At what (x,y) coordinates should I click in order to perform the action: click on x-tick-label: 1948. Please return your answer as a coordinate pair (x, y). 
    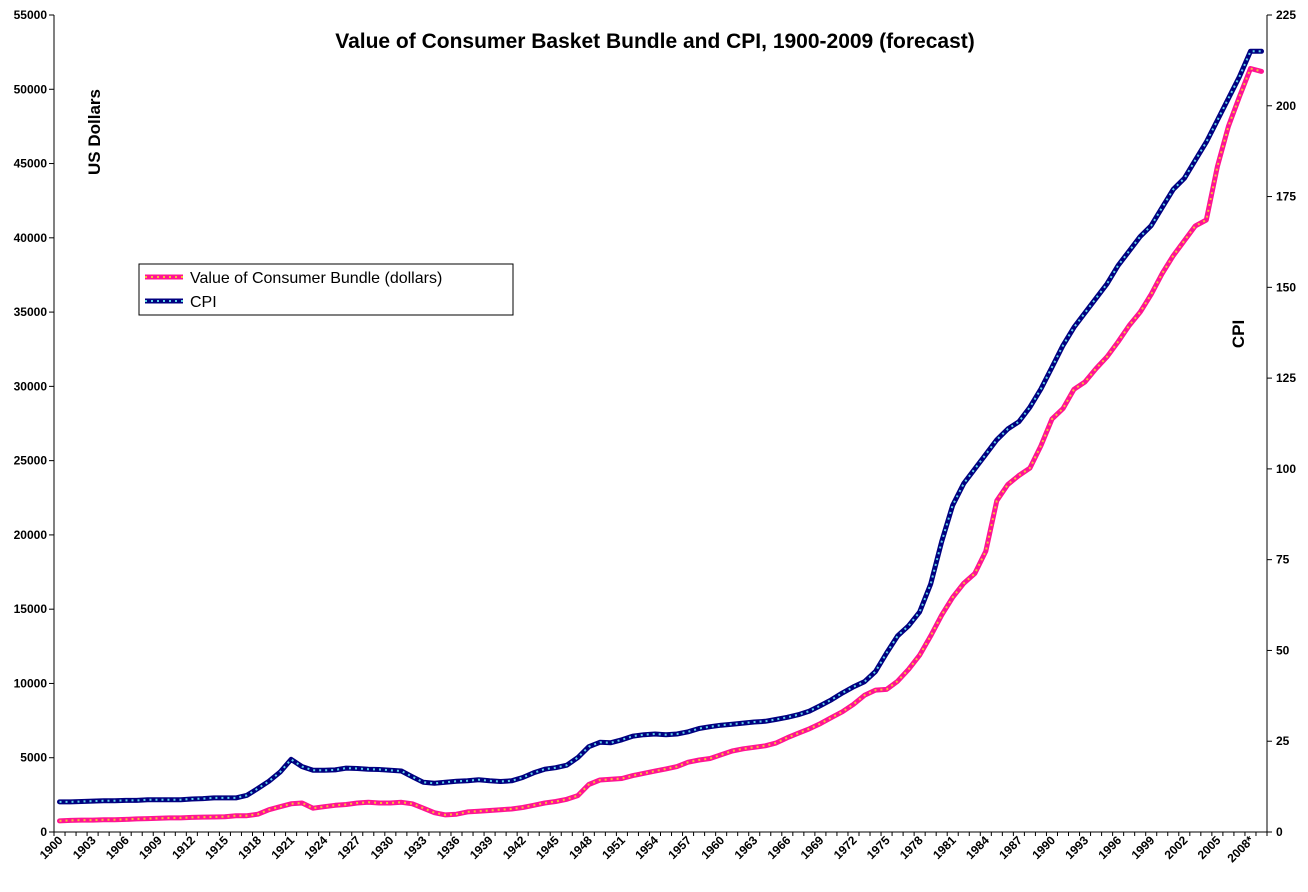
    Looking at the image, I should click on (580, 847).